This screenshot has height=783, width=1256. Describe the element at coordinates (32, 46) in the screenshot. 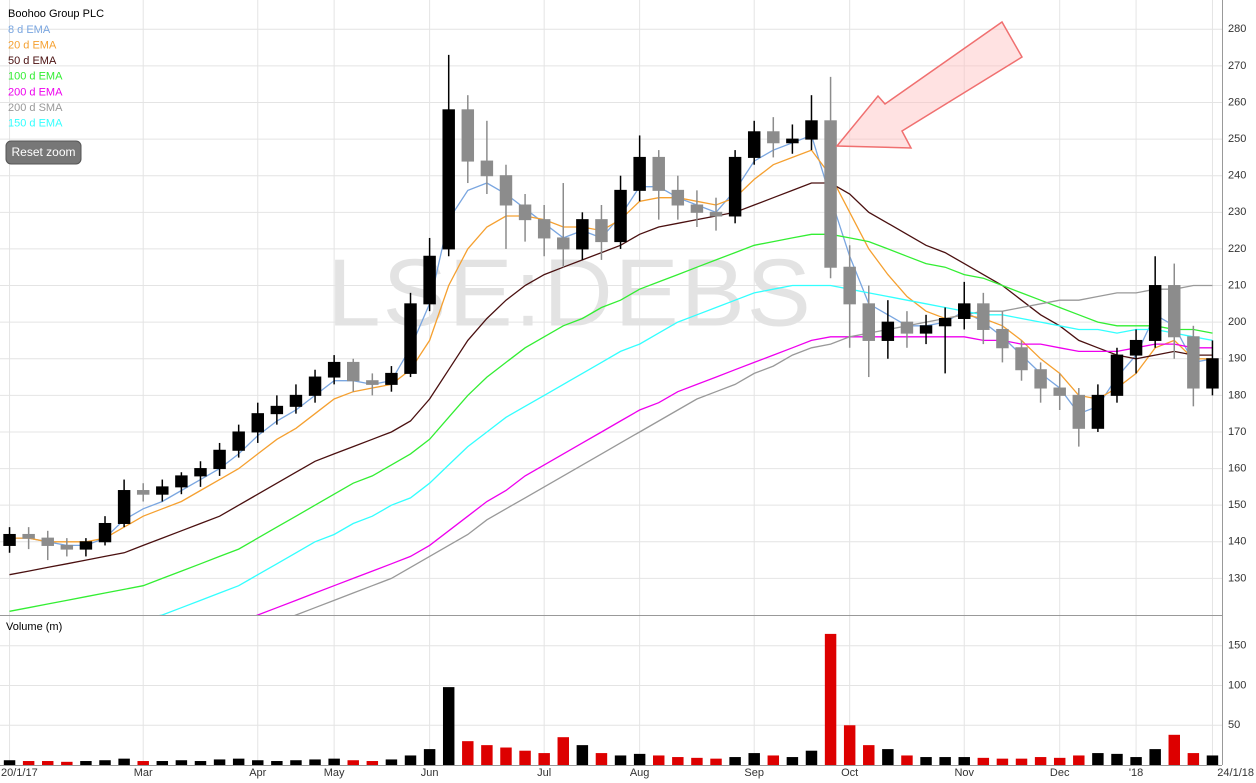

I see `legend-entry: 20 d EMA` at that location.